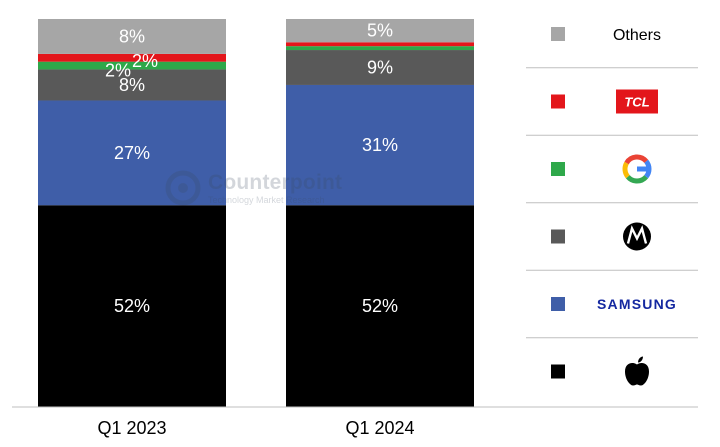 Image resolution: width=720 pixels, height=447 pixels. What do you see at coordinates (612, 317) in the screenshot?
I see `legend-item-samsung: SAMSUNG` at bounding box center [612, 317].